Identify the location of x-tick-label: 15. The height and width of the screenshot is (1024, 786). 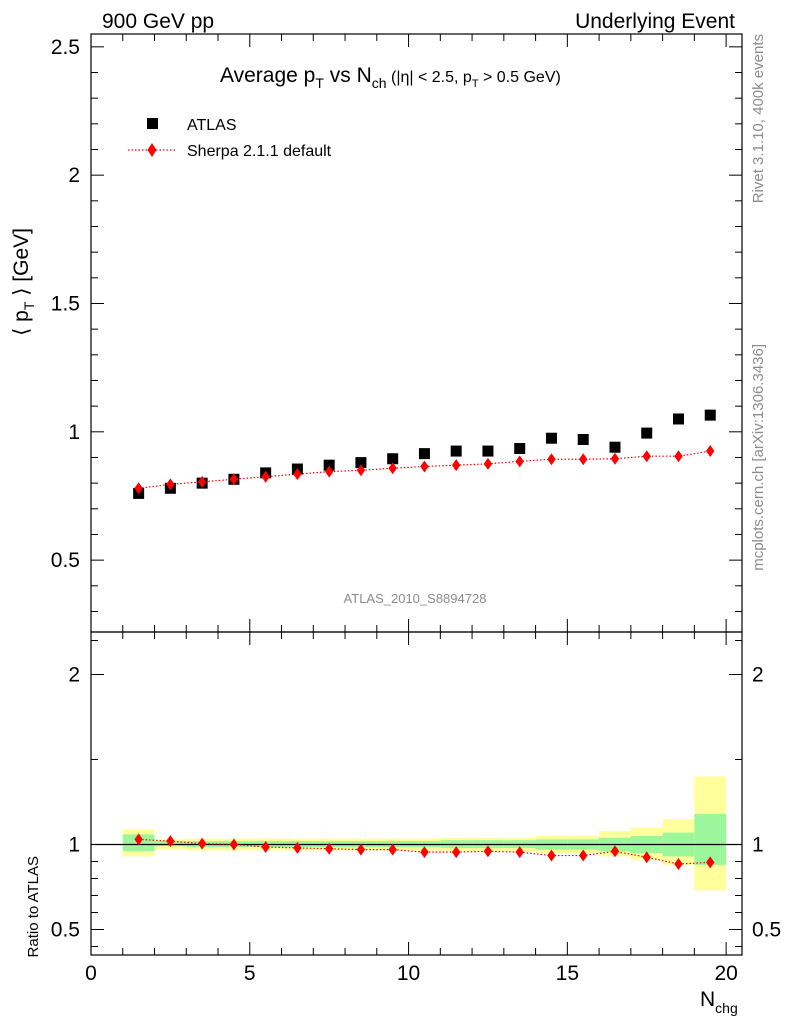
(567, 973).